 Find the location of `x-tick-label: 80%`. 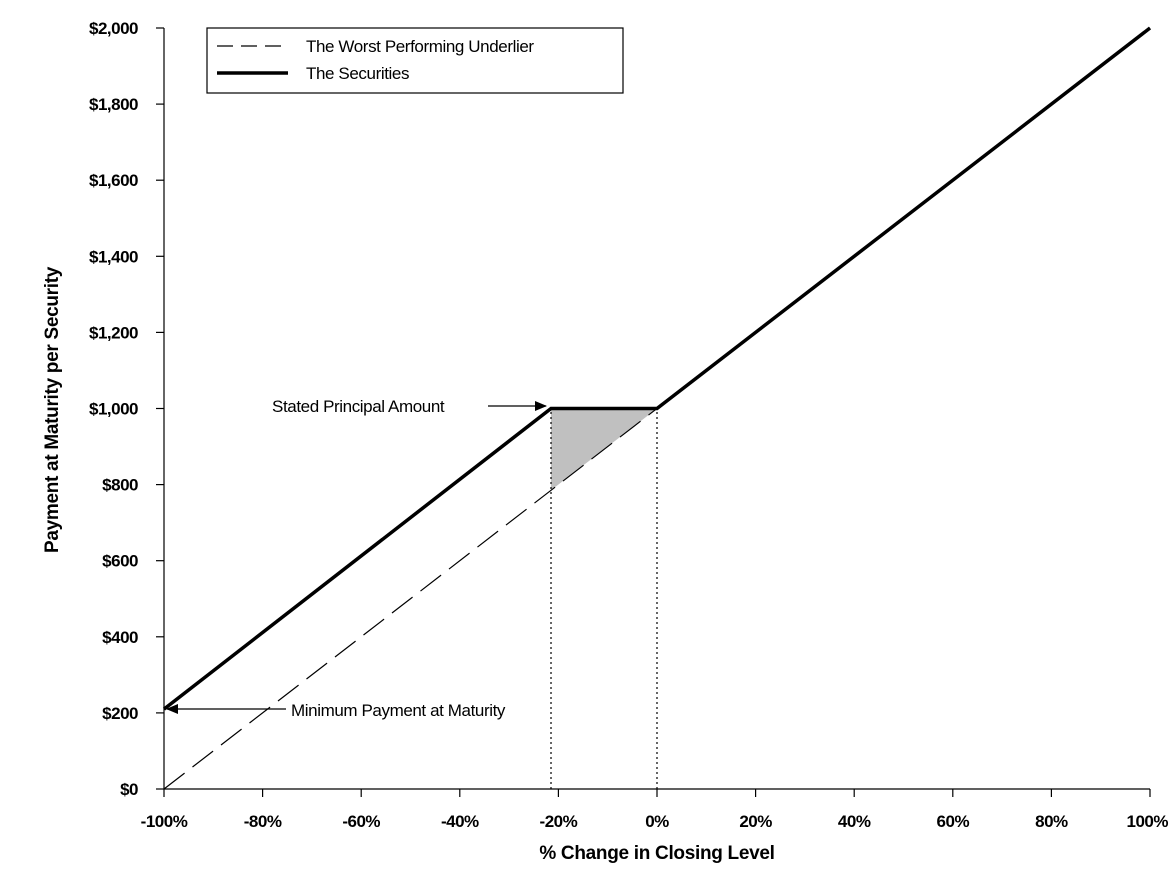

x-tick-label: 80% is located at coordinates (1051, 821).